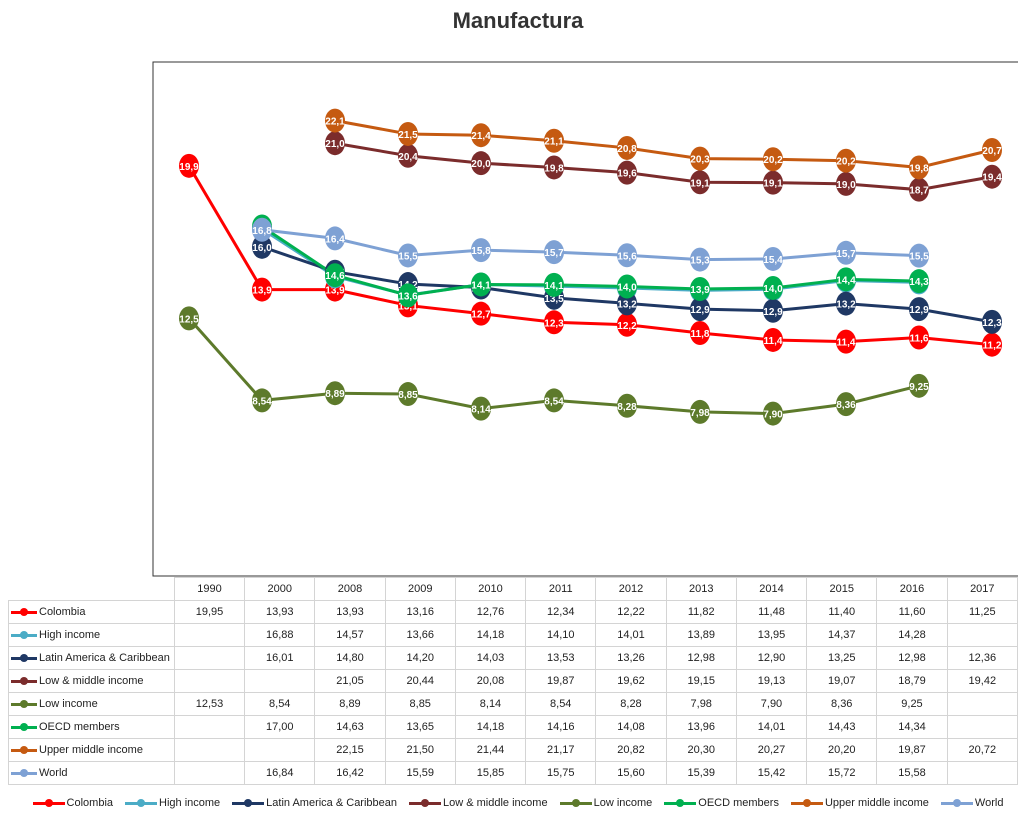 The width and height of the screenshot is (1018, 817). What do you see at coordinates (912, 612) in the screenshot?
I see `table-cell: 11,60` at bounding box center [912, 612].